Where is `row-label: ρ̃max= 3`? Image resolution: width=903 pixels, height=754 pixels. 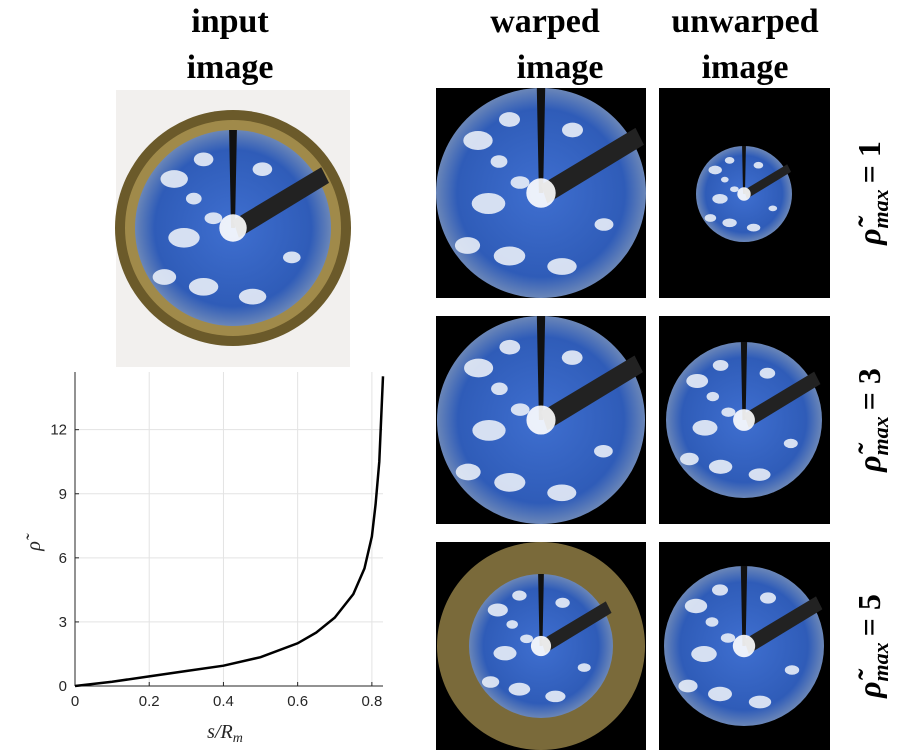
row-label: ρ̃max= 3 is located at coordinates (872, 420).